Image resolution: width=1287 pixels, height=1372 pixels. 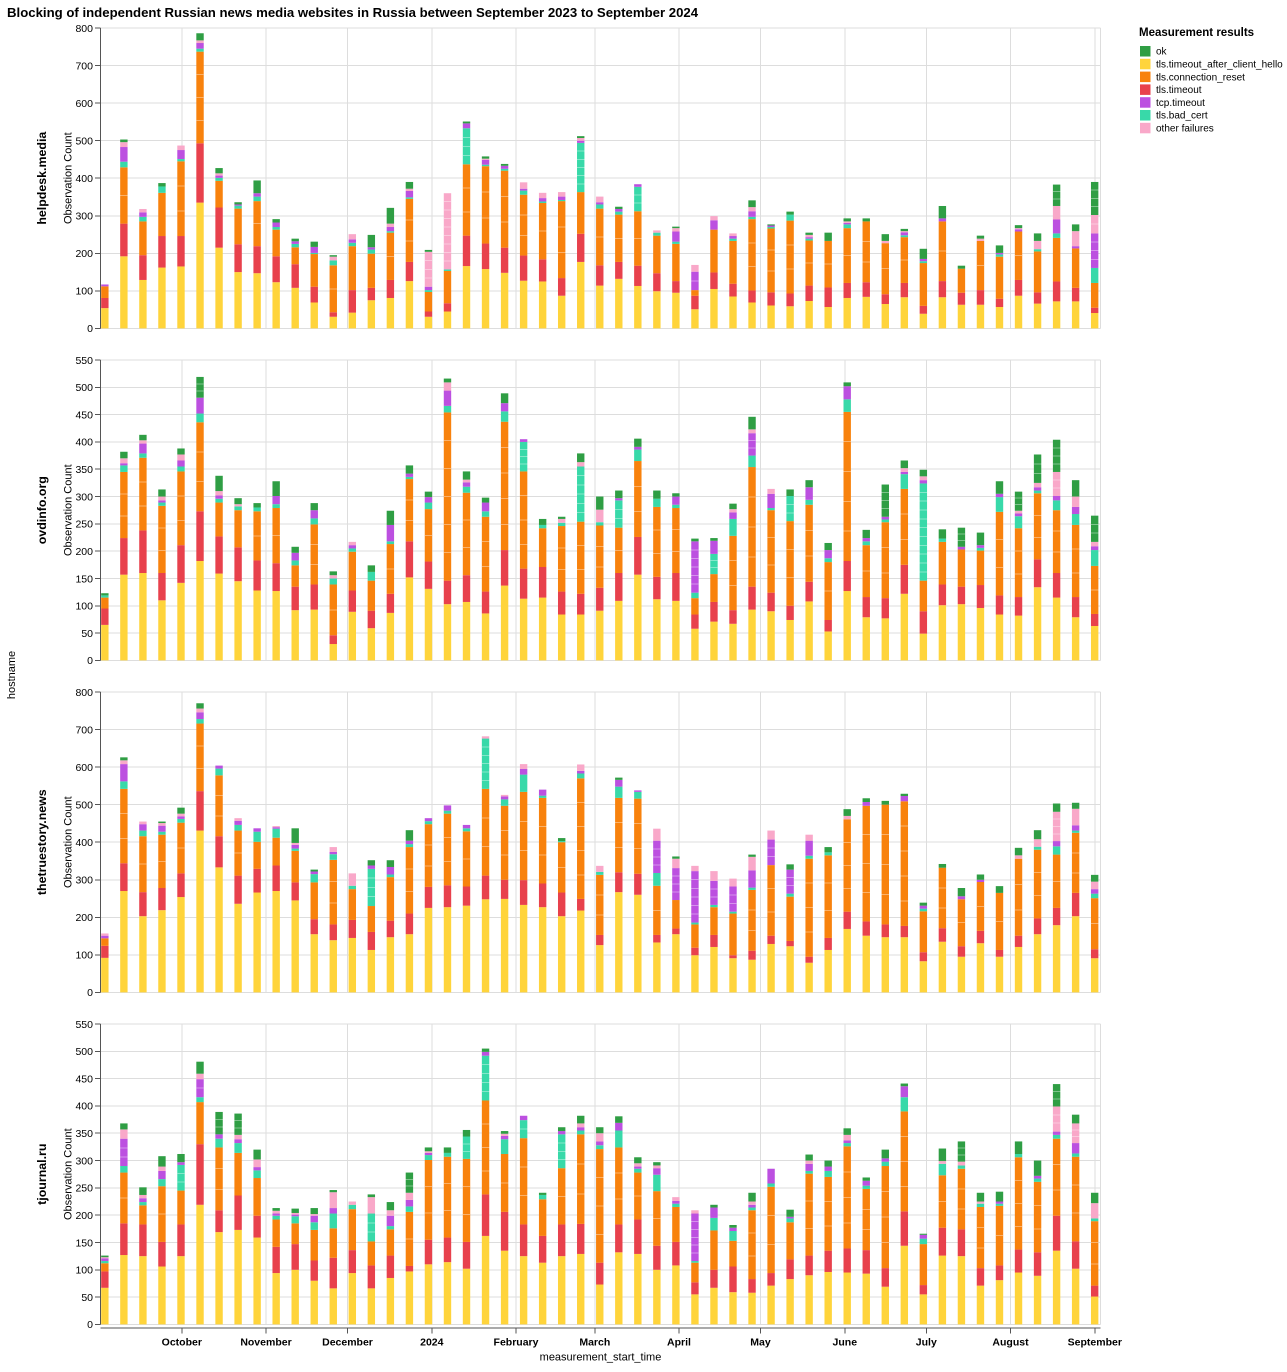 What do you see at coordinates (347, 1343) in the screenshot?
I see `svg-text: December` at bounding box center [347, 1343].